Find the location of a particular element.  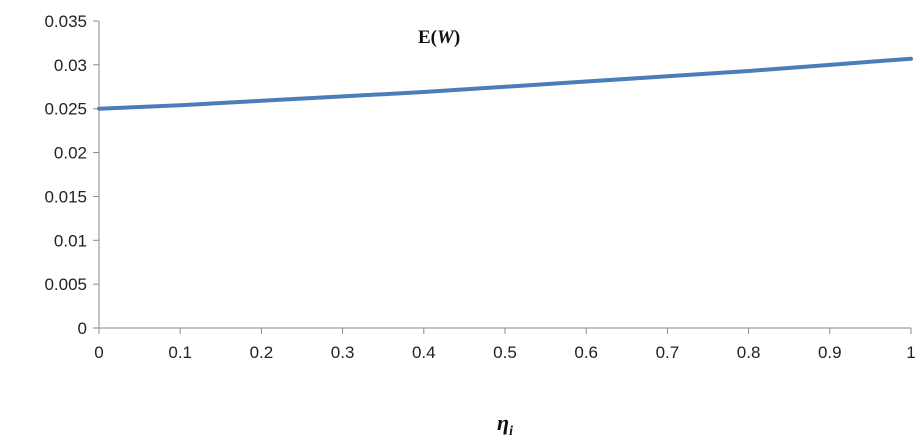

y-tick-label: 0.03 is located at coordinates (70, 65).